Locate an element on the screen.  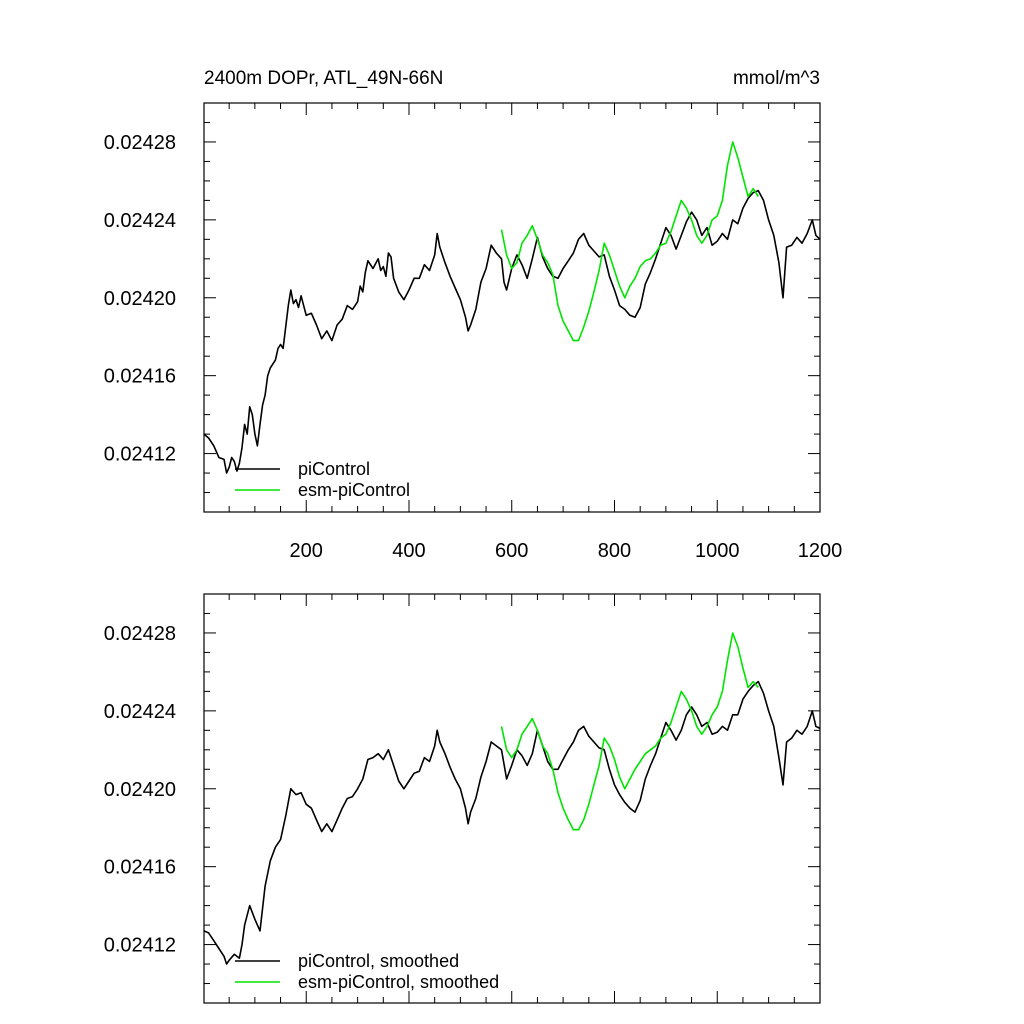
x-tick-label: 200 is located at coordinates (306, 551).